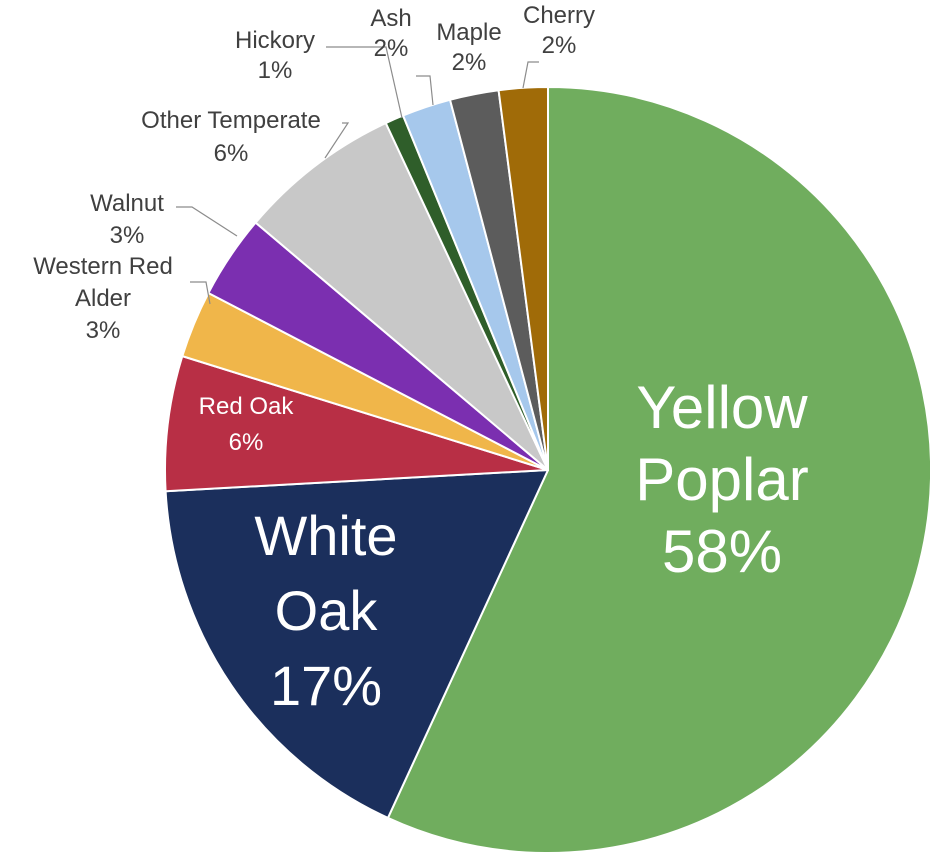  Describe the element at coordinates (103, 266) in the screenshot. I see `slice-name-line: Western Red` at that location.